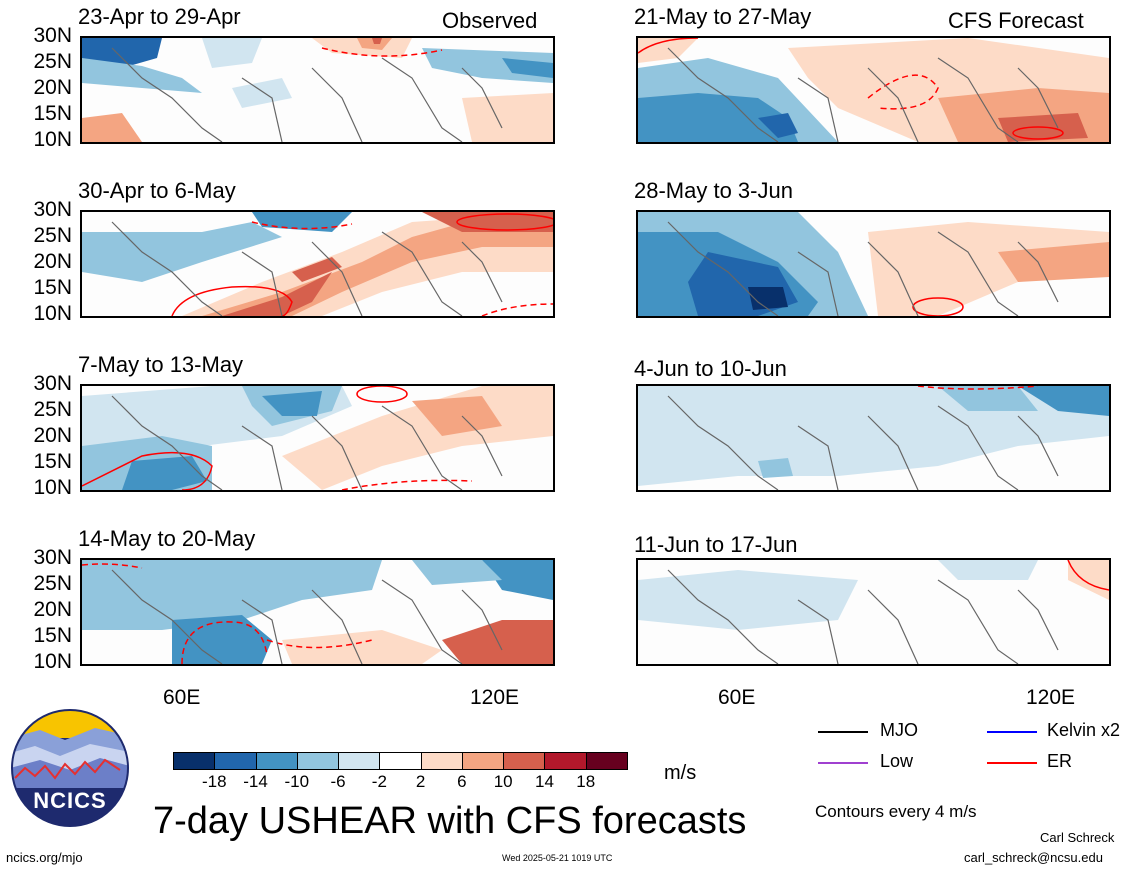 This screenshot has height=872, width=1135. I want to click on legend-label-kelvin: Kelvin x2, so click(1084, 730).